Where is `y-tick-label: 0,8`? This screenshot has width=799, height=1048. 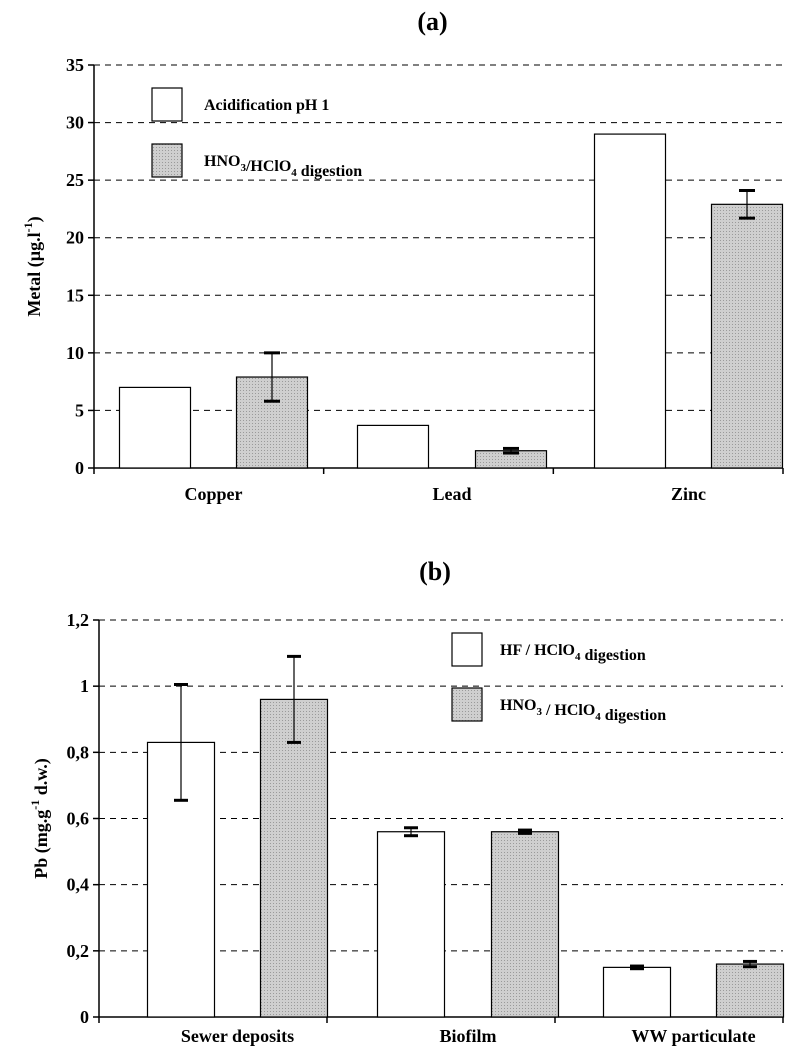
y-tick-label: 0,8 is located at coordinates (78, 752).